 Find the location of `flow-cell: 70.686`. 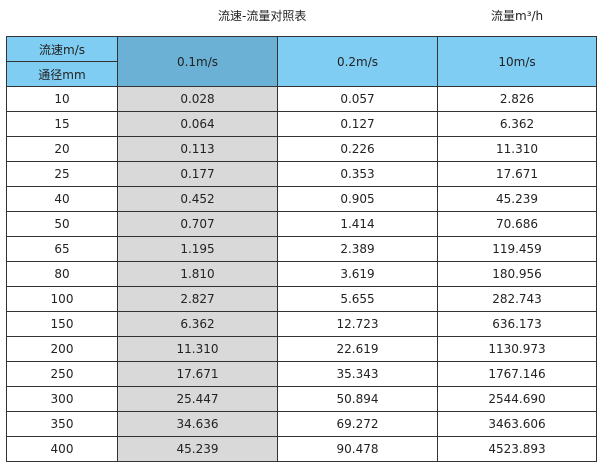

flow-cell: 70.686 is located at coordinates (517, 224).